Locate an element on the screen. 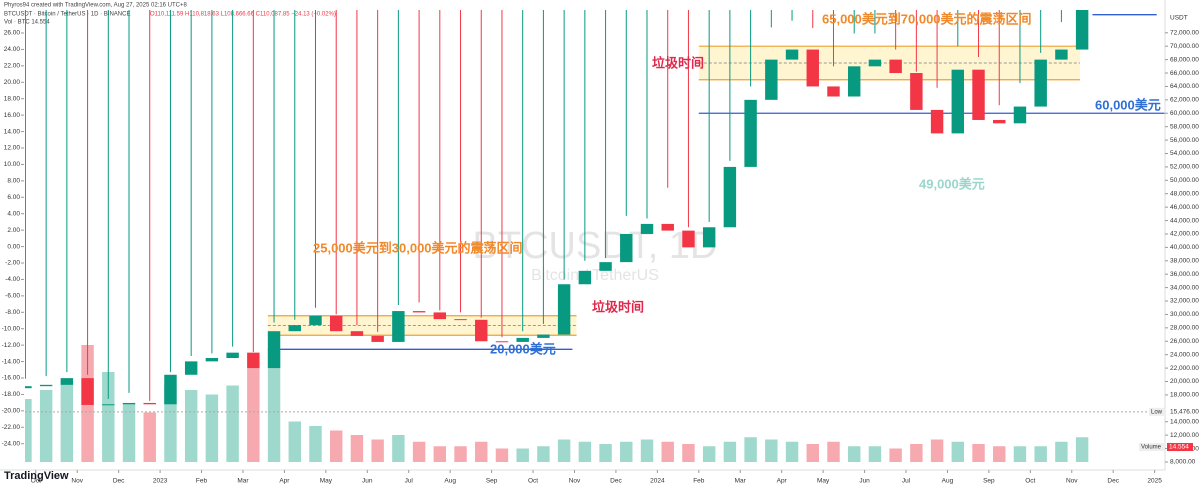 The height and width of the screenshot is (487, 1200). annotation: 60,000美元 is located at coordinates (1128, 104).